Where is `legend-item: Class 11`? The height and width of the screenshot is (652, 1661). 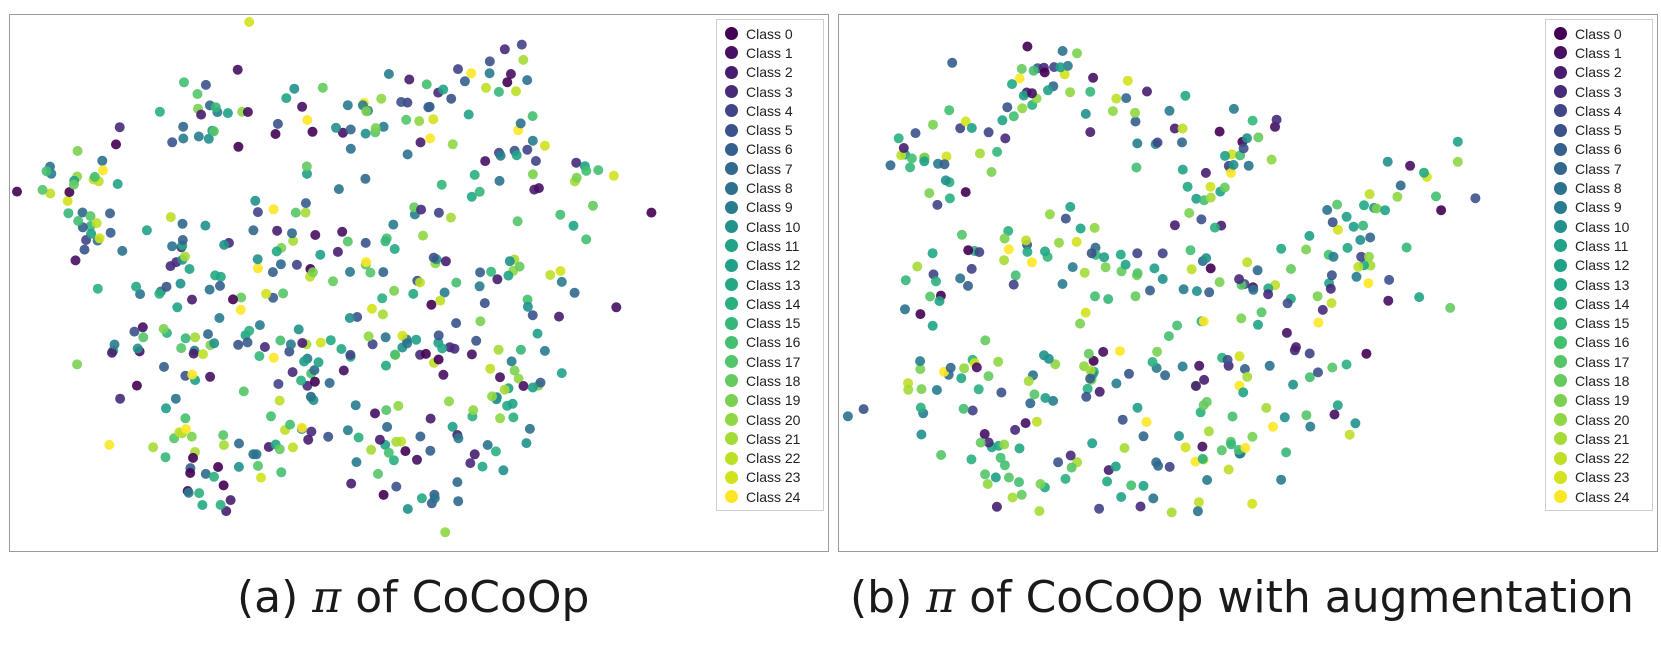 legend-item: Class 11 is located at coordinates (1600, 245).